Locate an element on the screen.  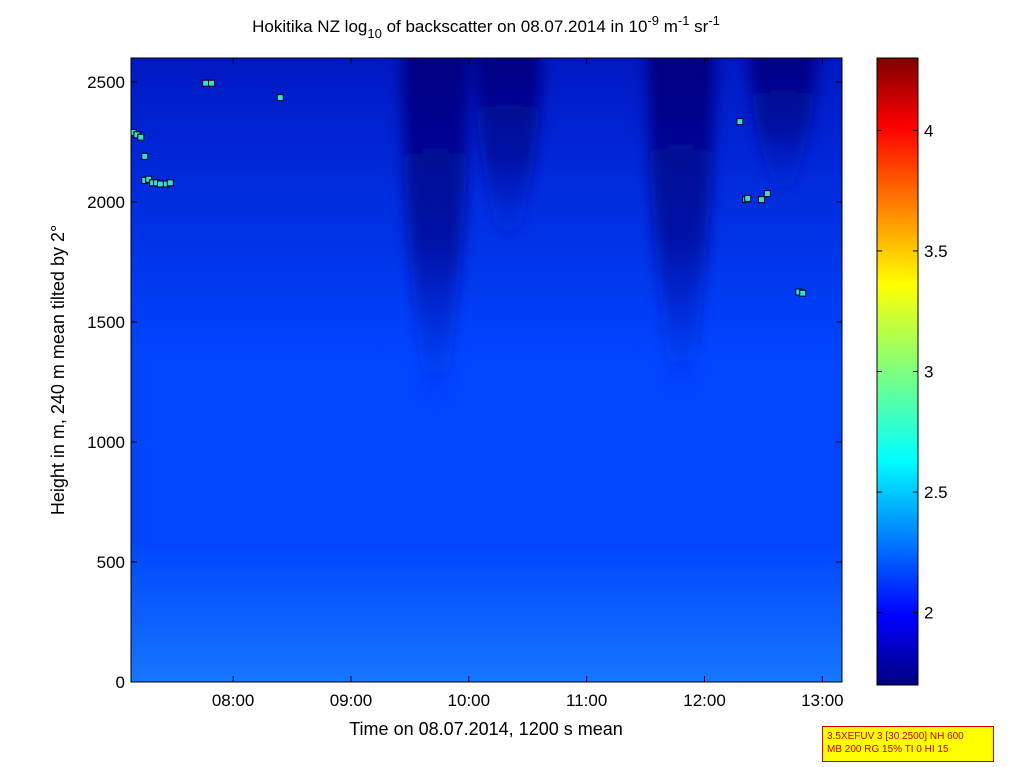
colorbar-tick-label: 4 is located at coordinates (928, 130).